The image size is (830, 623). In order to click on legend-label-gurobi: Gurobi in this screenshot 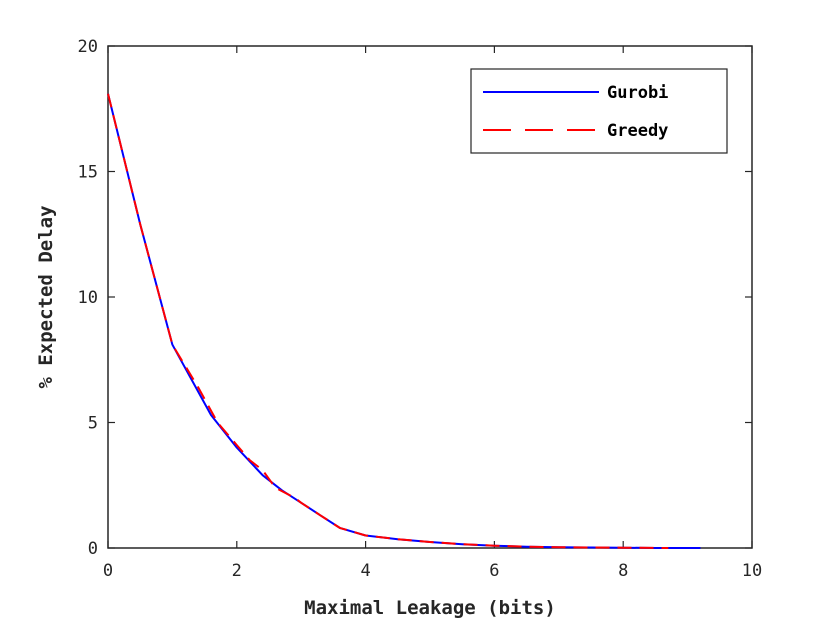, I will do `click(637, 93)`.